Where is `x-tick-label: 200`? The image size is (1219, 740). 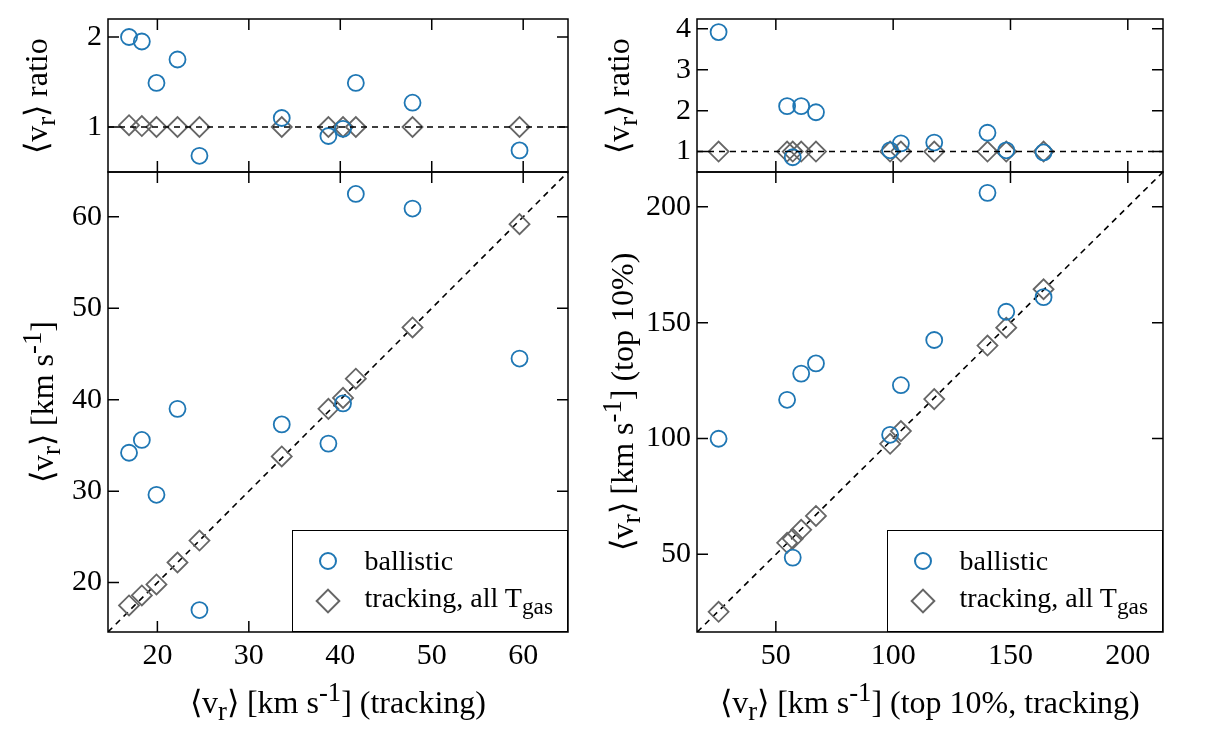 x-tick-label: 200 is located at coordinates (1128, 653).